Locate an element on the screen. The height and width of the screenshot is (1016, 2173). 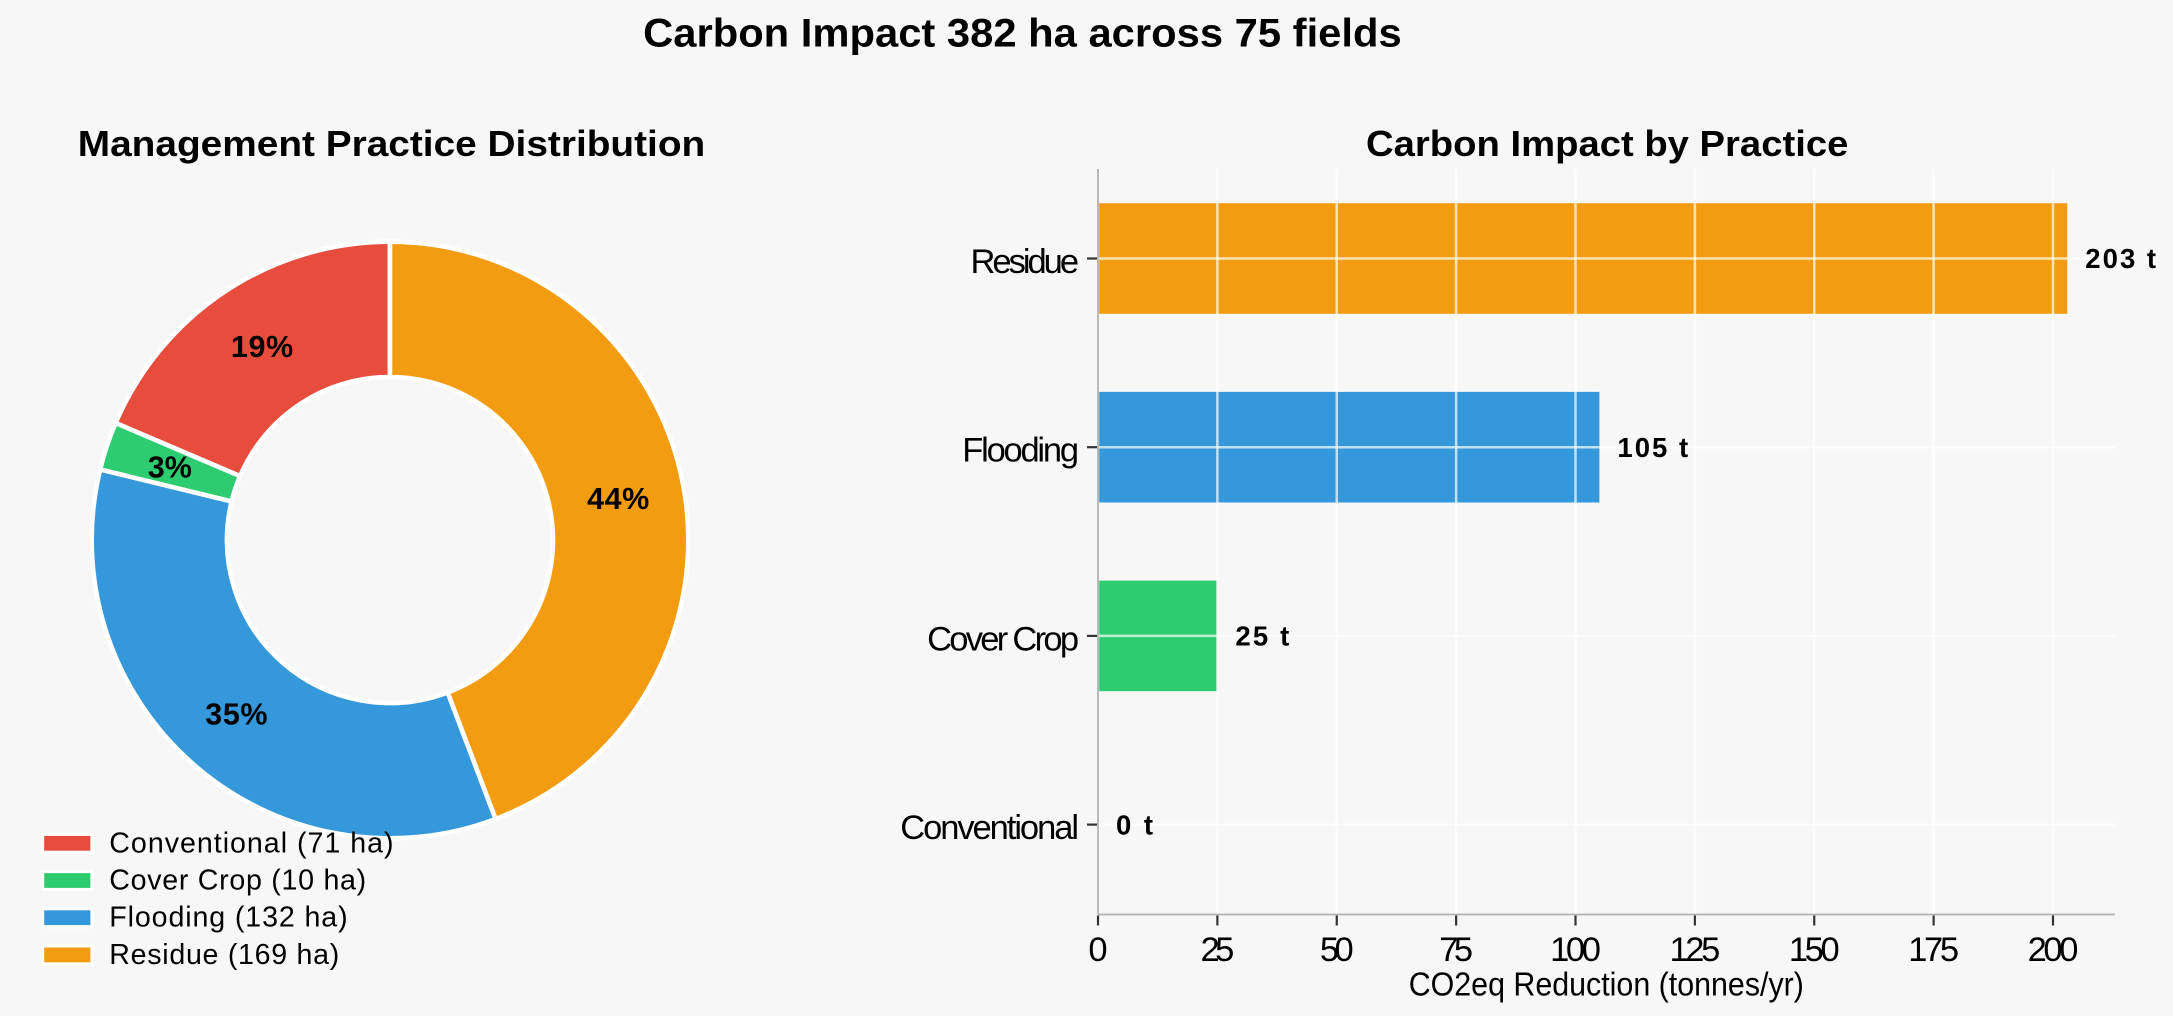
svg-text:Management Practice Distributi: Management Practice Distribution is located at coordinates (392, 143).